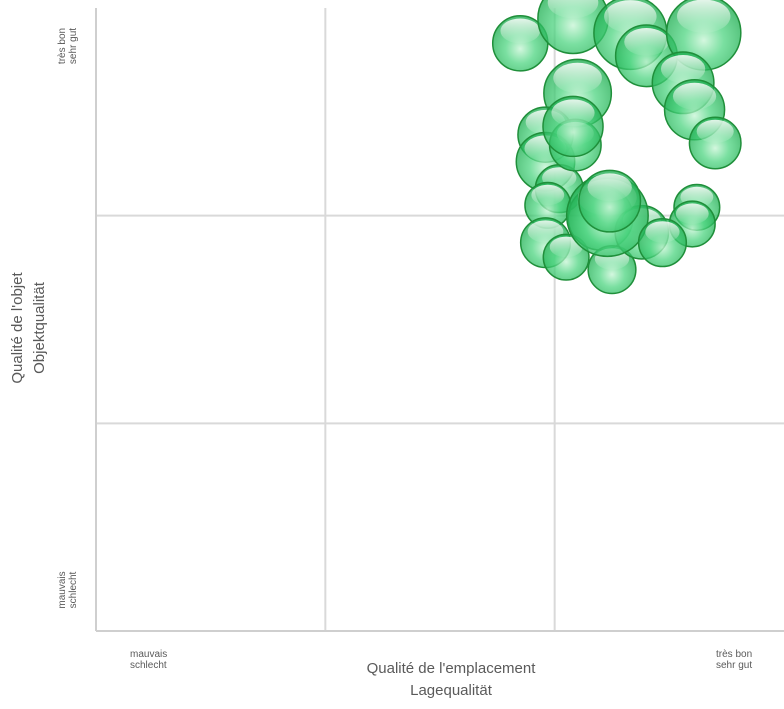  What do you see at coordinates (62, 46) in the screenshot?
I see `y-tick-high-line: très bon` at bounding box center [62, 46].